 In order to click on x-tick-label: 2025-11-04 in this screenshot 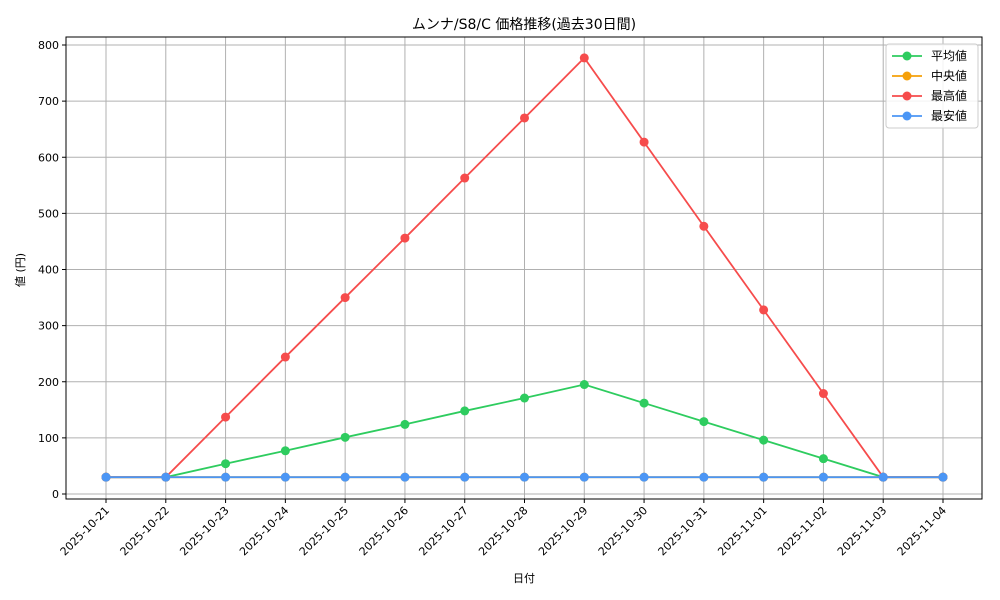, I will do `click(922, 531)`.